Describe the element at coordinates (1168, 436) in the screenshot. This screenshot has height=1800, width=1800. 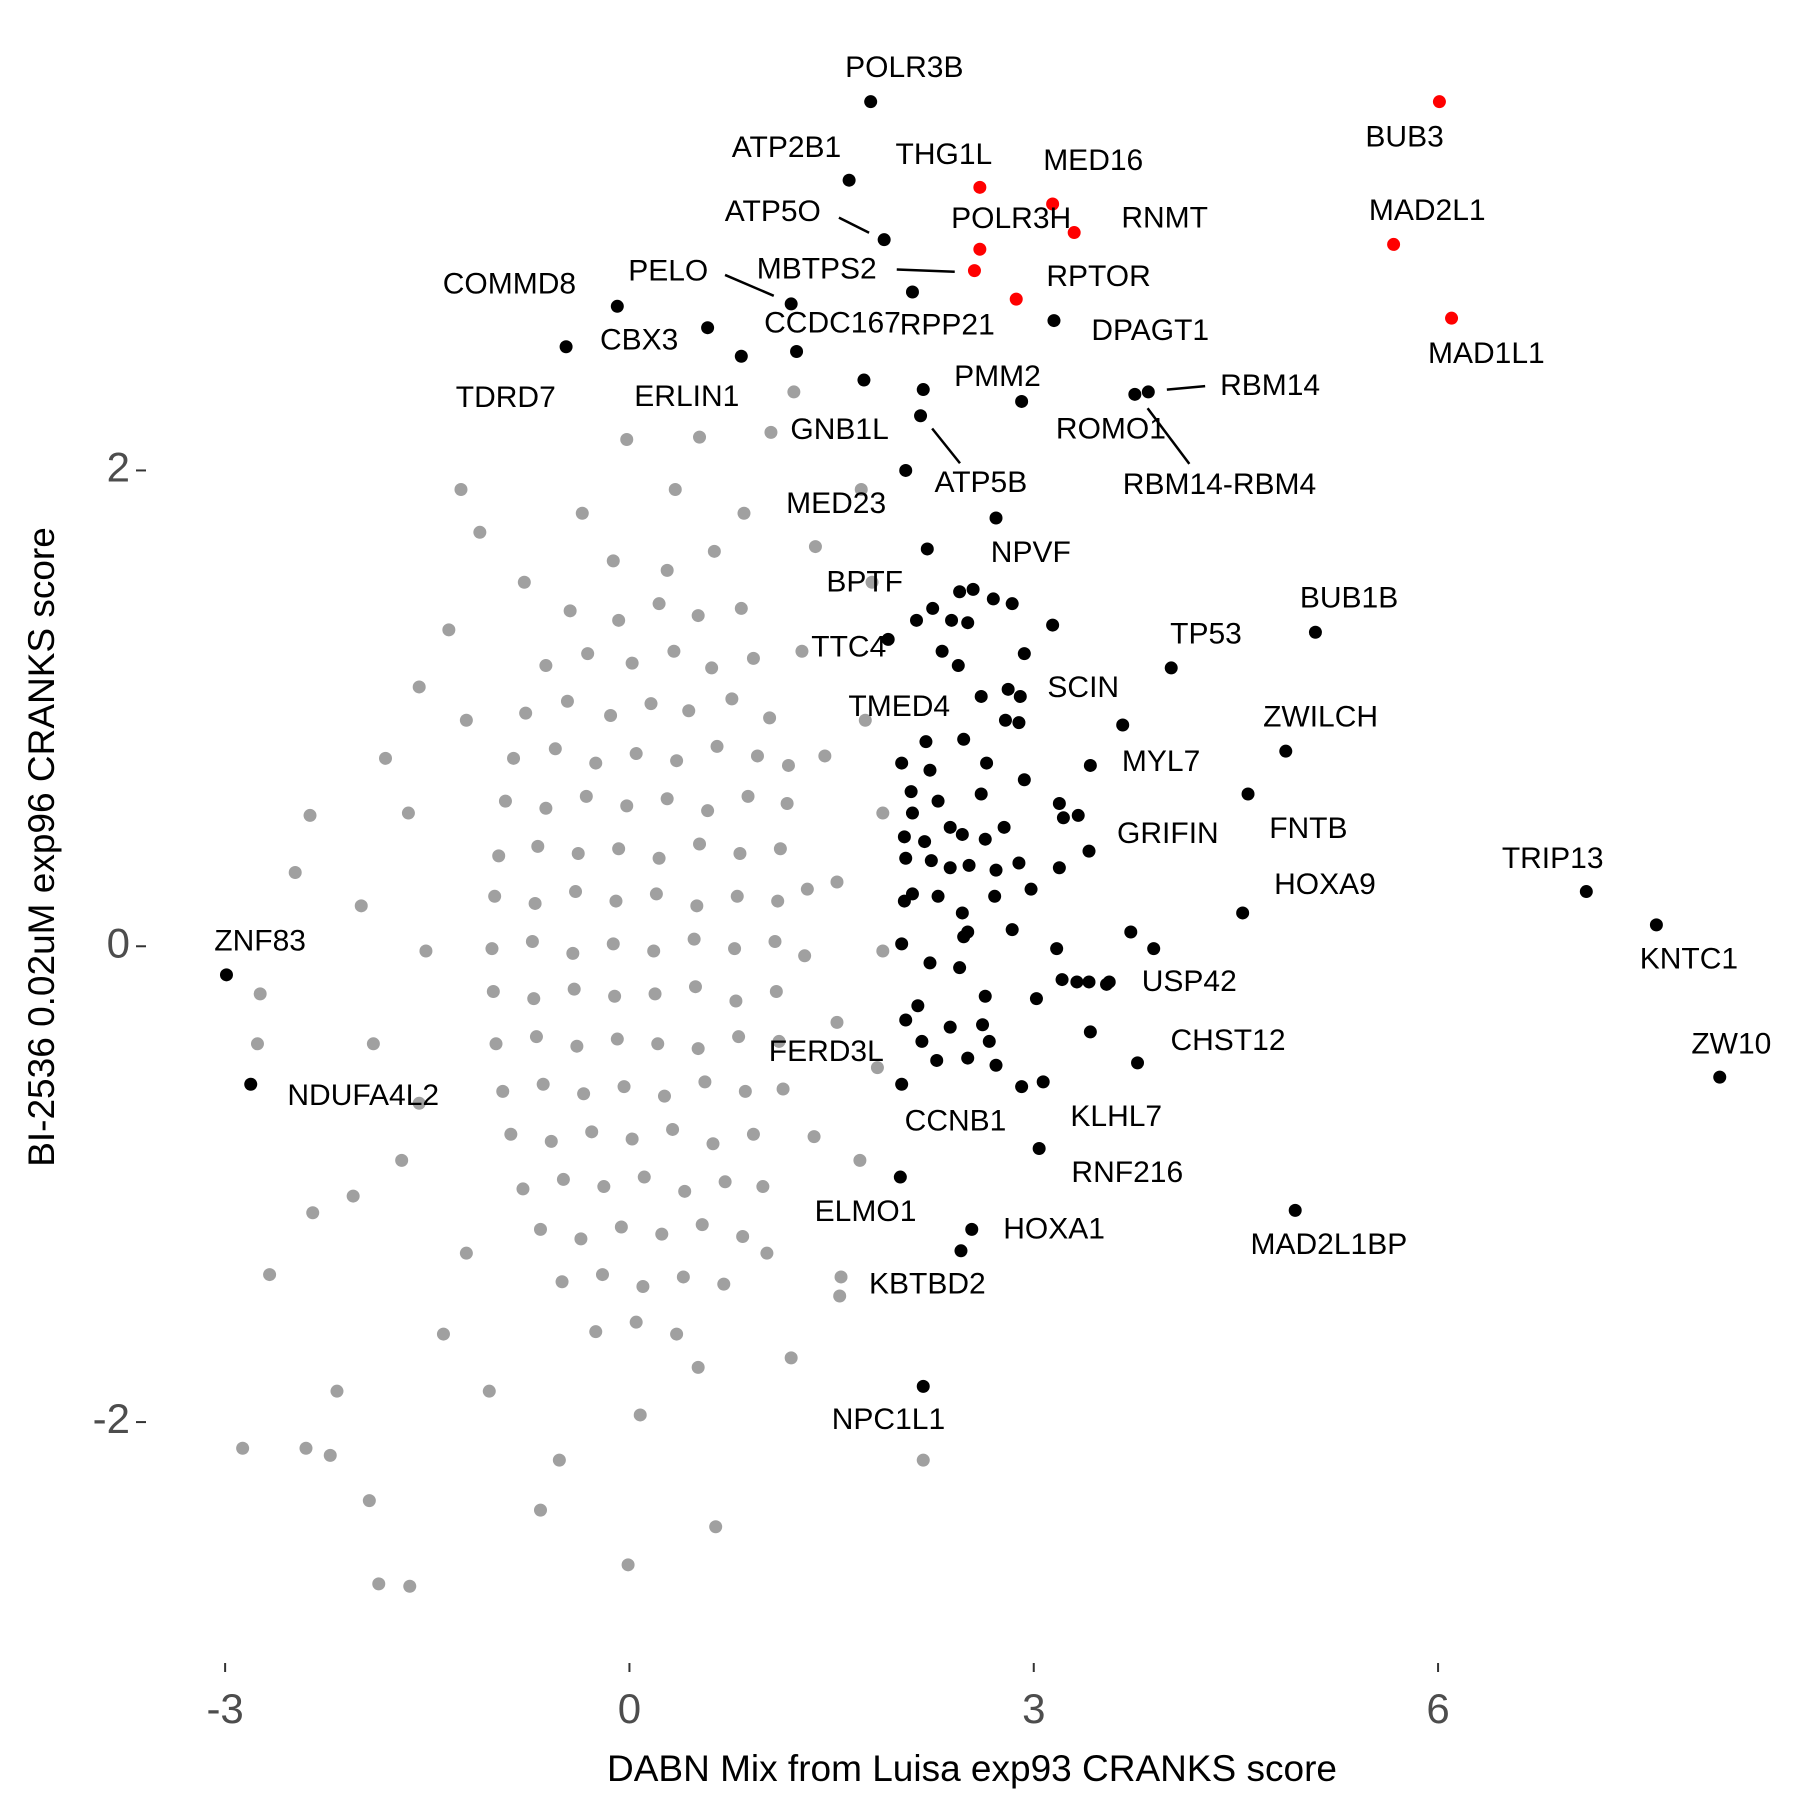
I see `leader-line` at that location.